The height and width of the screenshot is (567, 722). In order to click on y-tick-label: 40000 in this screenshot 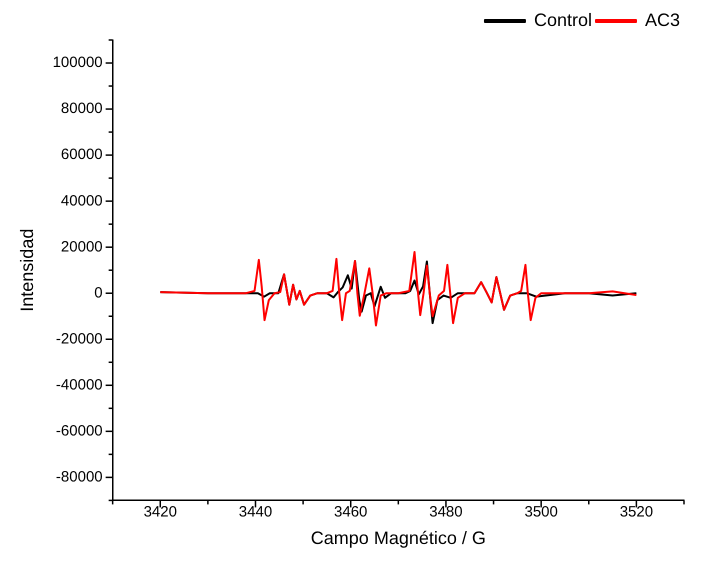, I will do `click(81, 201)`.